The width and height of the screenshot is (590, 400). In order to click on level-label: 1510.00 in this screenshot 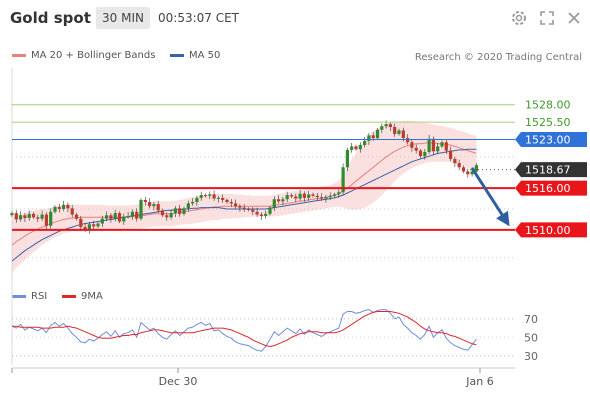, I will do `click(548, 230)`.